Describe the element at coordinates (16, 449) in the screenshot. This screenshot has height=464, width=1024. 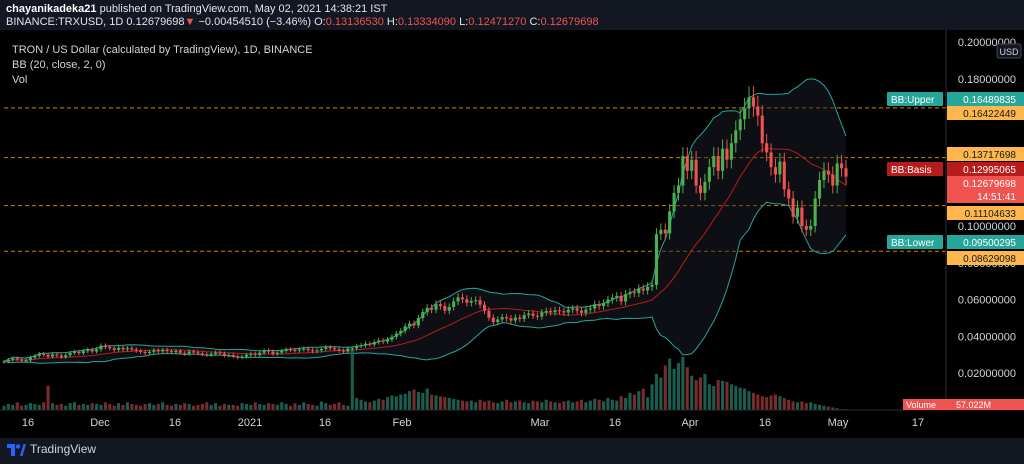
I see `tradingview-logo-icon` at that location.